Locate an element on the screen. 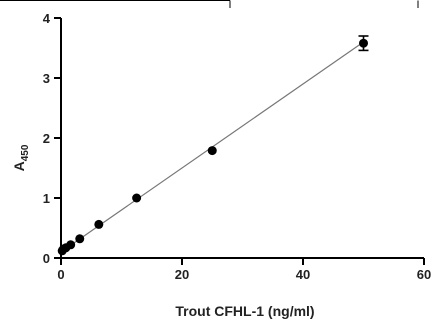 The image size is (435, 320). x-axis-title: Trout CFHL-1 (ng/ml) is located at coordinates (244, 311).